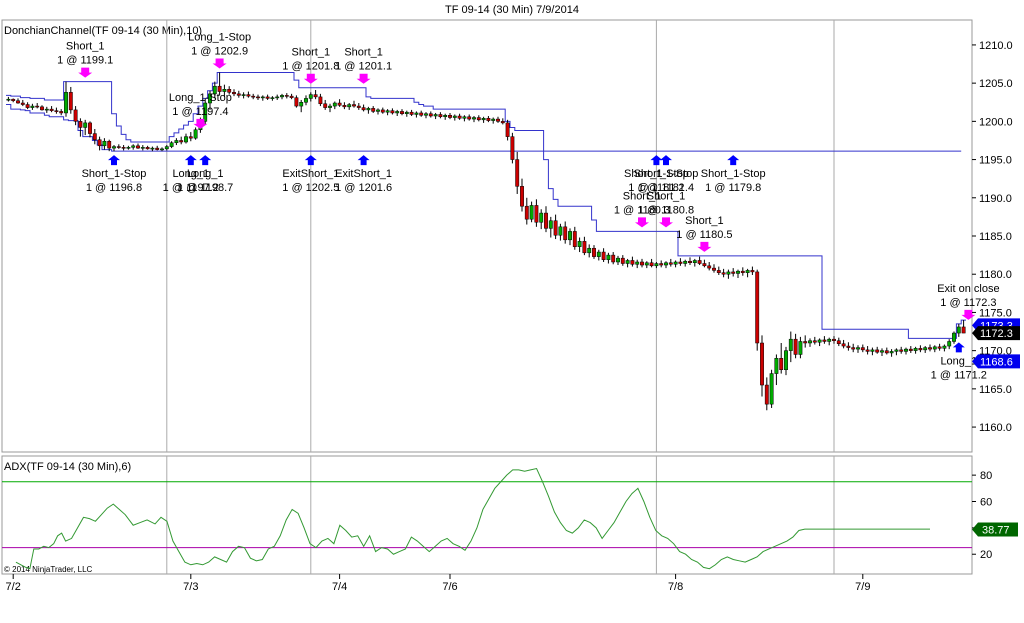 Image resolution: width=1024 pixels, height=623 pixels. I want to click on price-tick-label: 1165.0, so click(995, 390).